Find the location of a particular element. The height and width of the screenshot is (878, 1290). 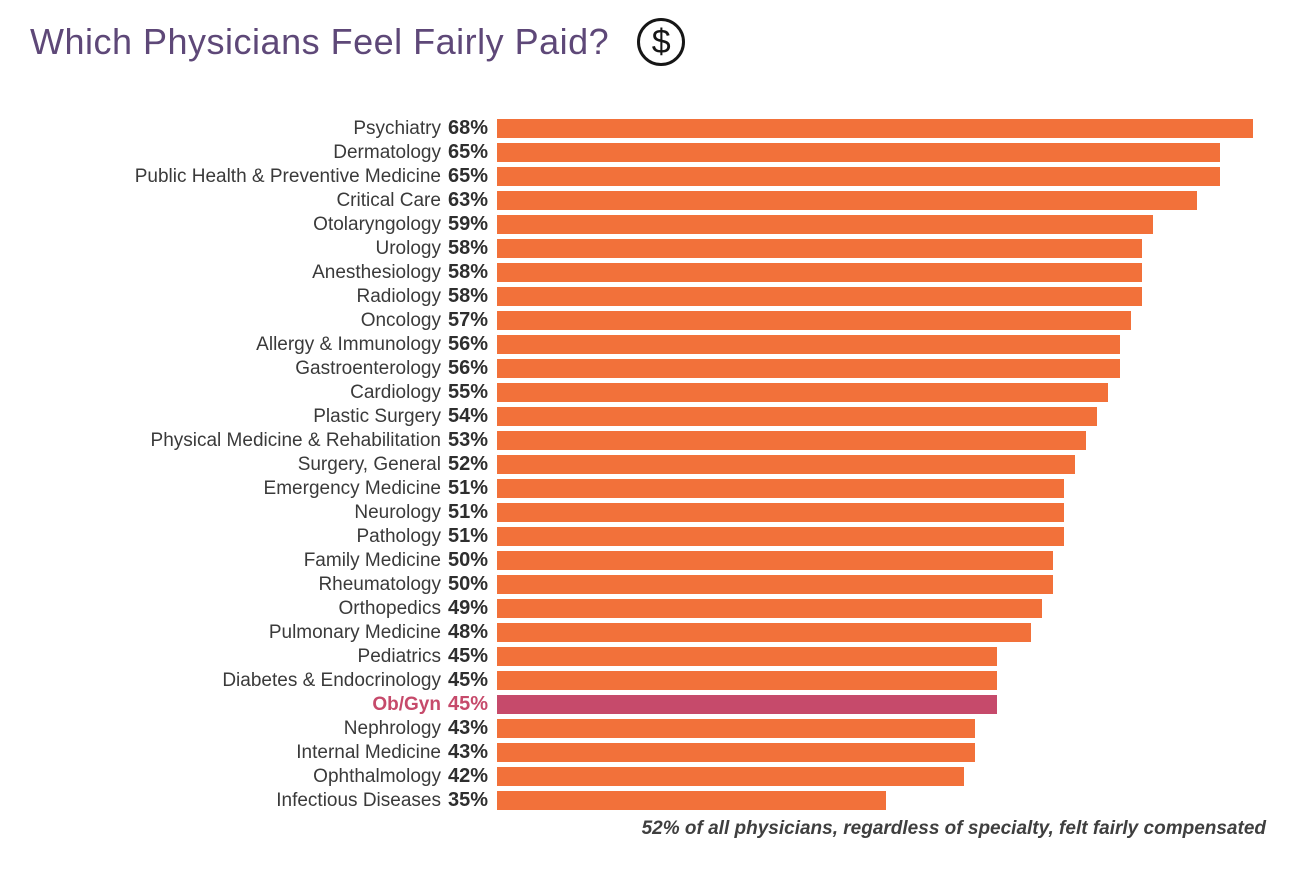

chart-row: Ophthalmology 42% is located at coordinates (645, 776).